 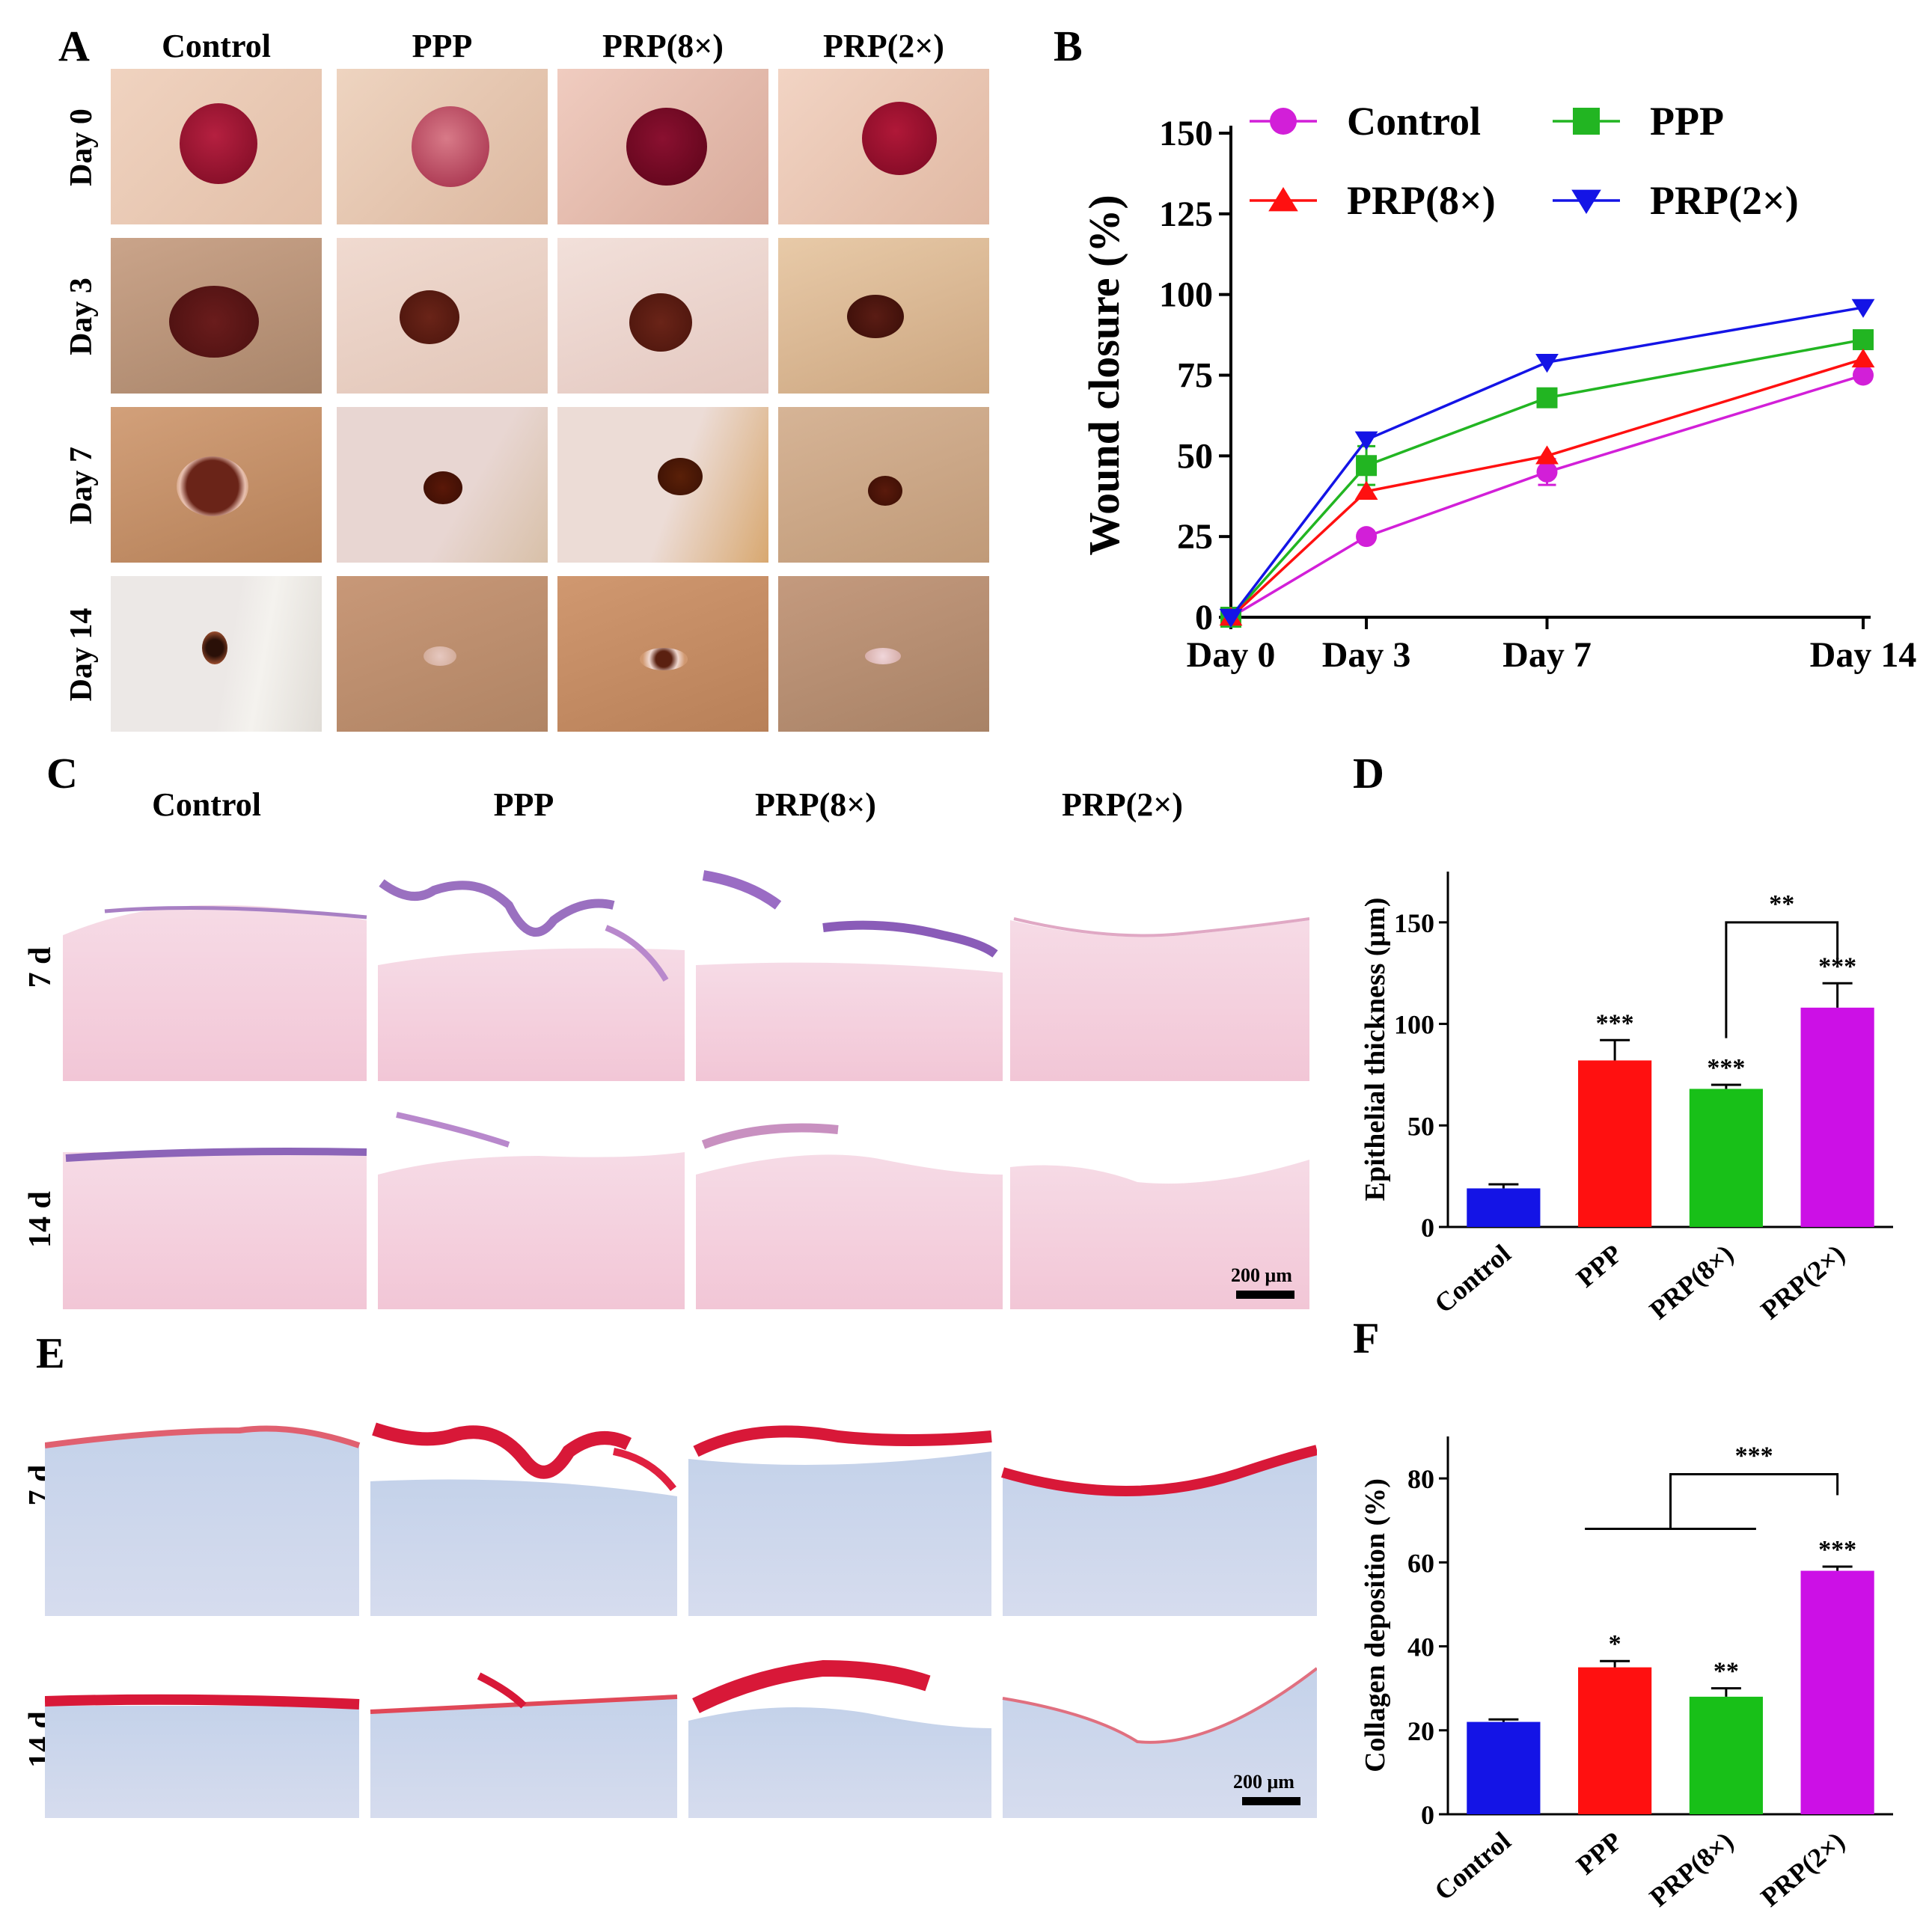 What do you see at coordinates (1376, 1050) in the screenshot?
I see `y-axis-label: Epithelial thickness (μm)` at bounding box center [1376, 1050].